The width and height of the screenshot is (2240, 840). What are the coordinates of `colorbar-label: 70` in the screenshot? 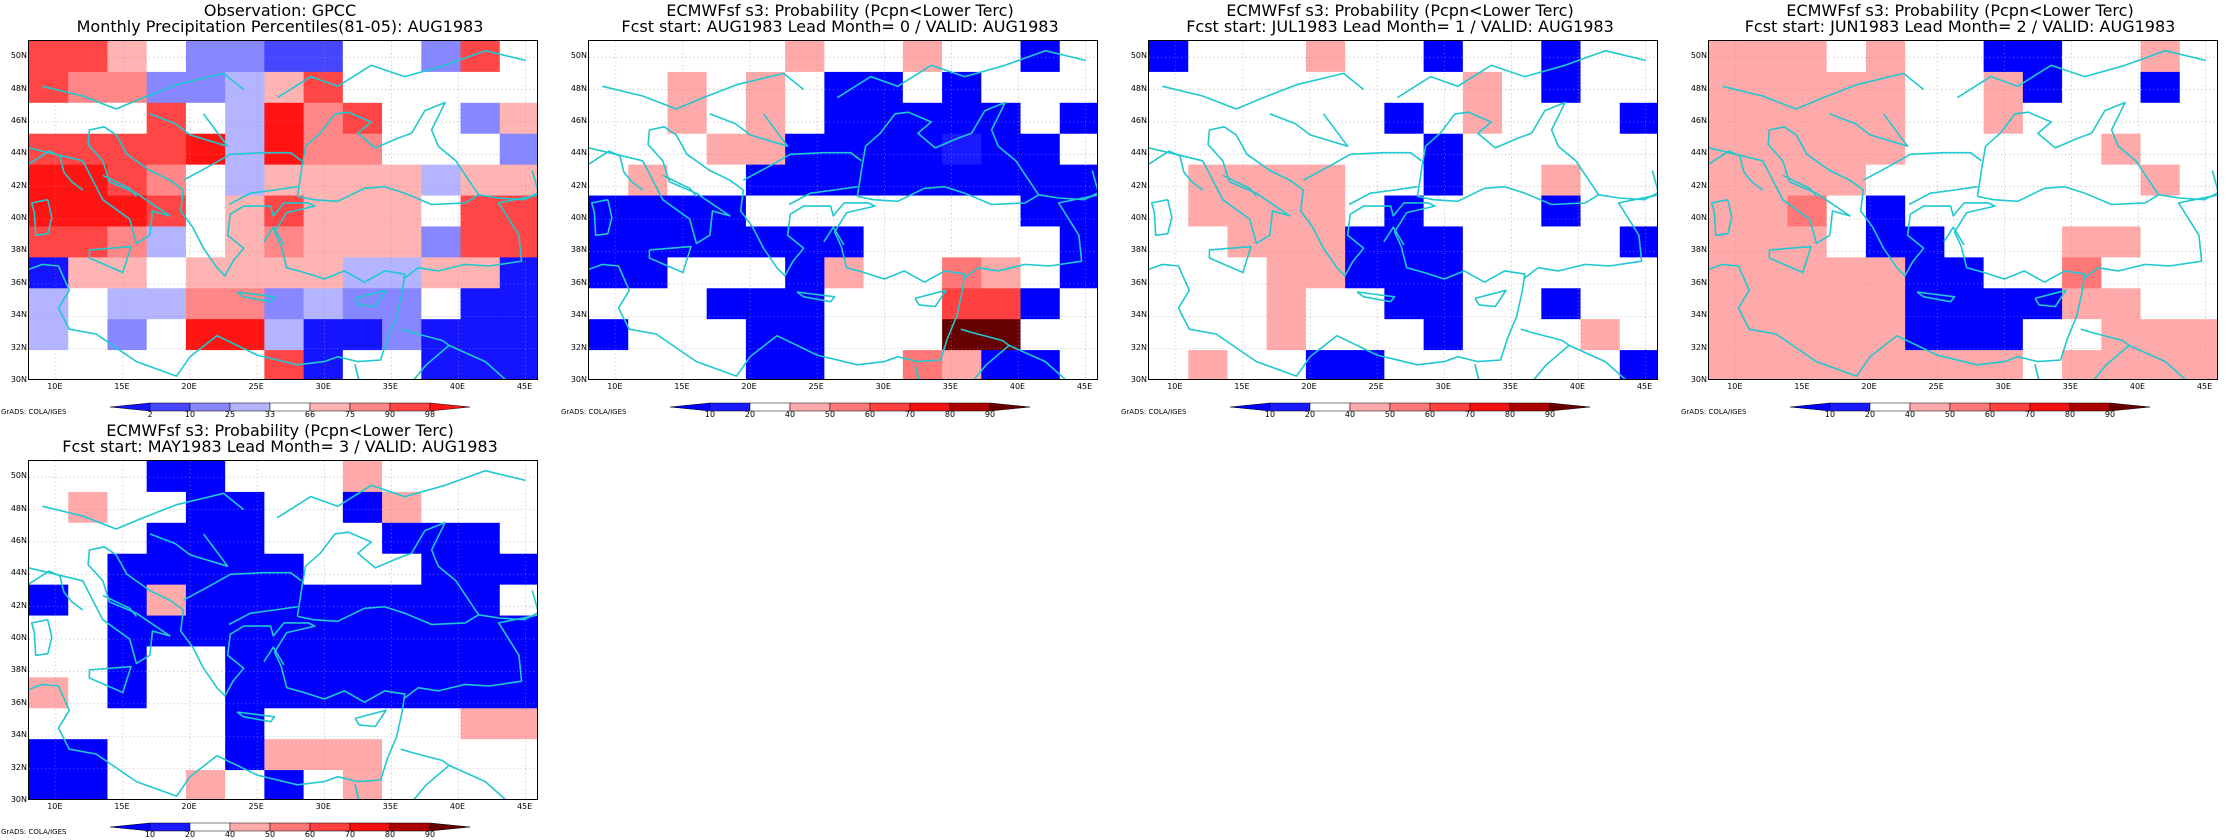 It's located at (350, 834).